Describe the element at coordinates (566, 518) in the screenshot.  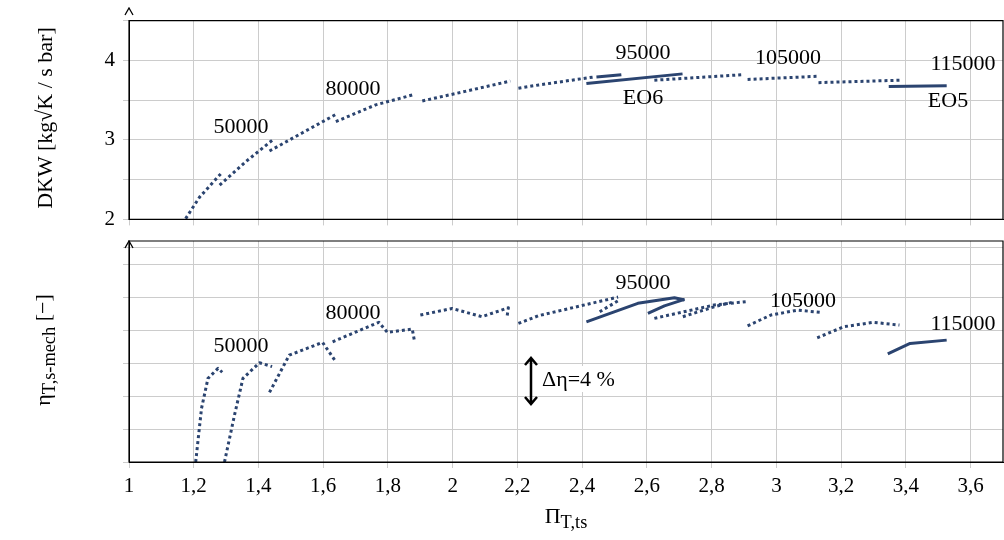
I see `x-axis-title: Π$_{T,ts}$` at that location.